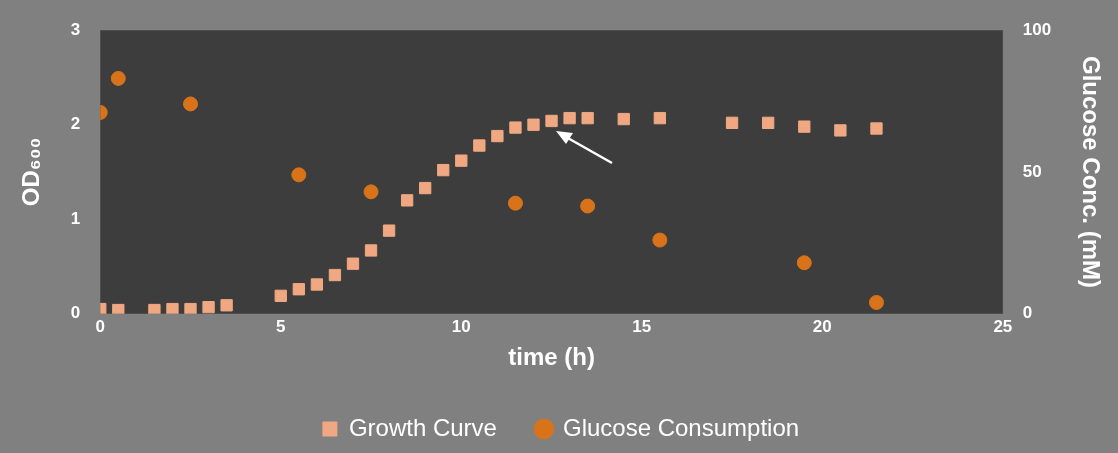  Describe the element at coordinates (681, 427) in the screenshot. I see `legend-label: Glucose Consumption` at that location.